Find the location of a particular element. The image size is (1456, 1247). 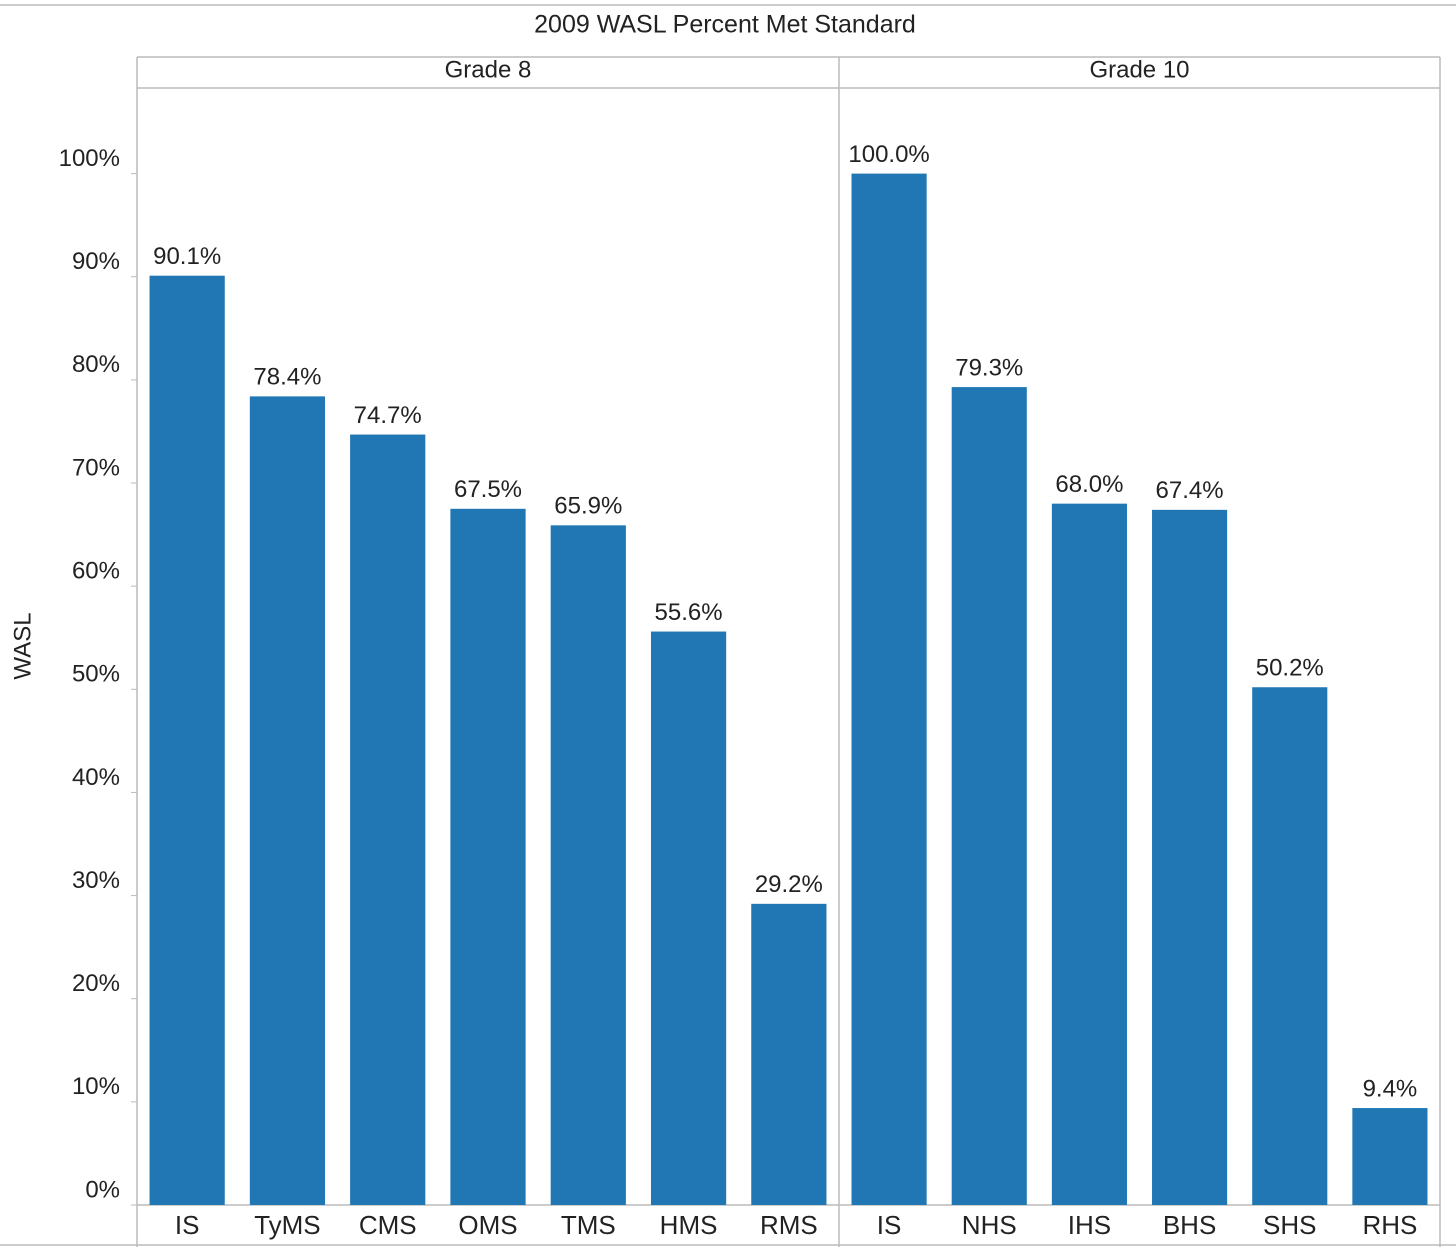

x-tick-label: TyMS is located at coordinates (287, 1225).